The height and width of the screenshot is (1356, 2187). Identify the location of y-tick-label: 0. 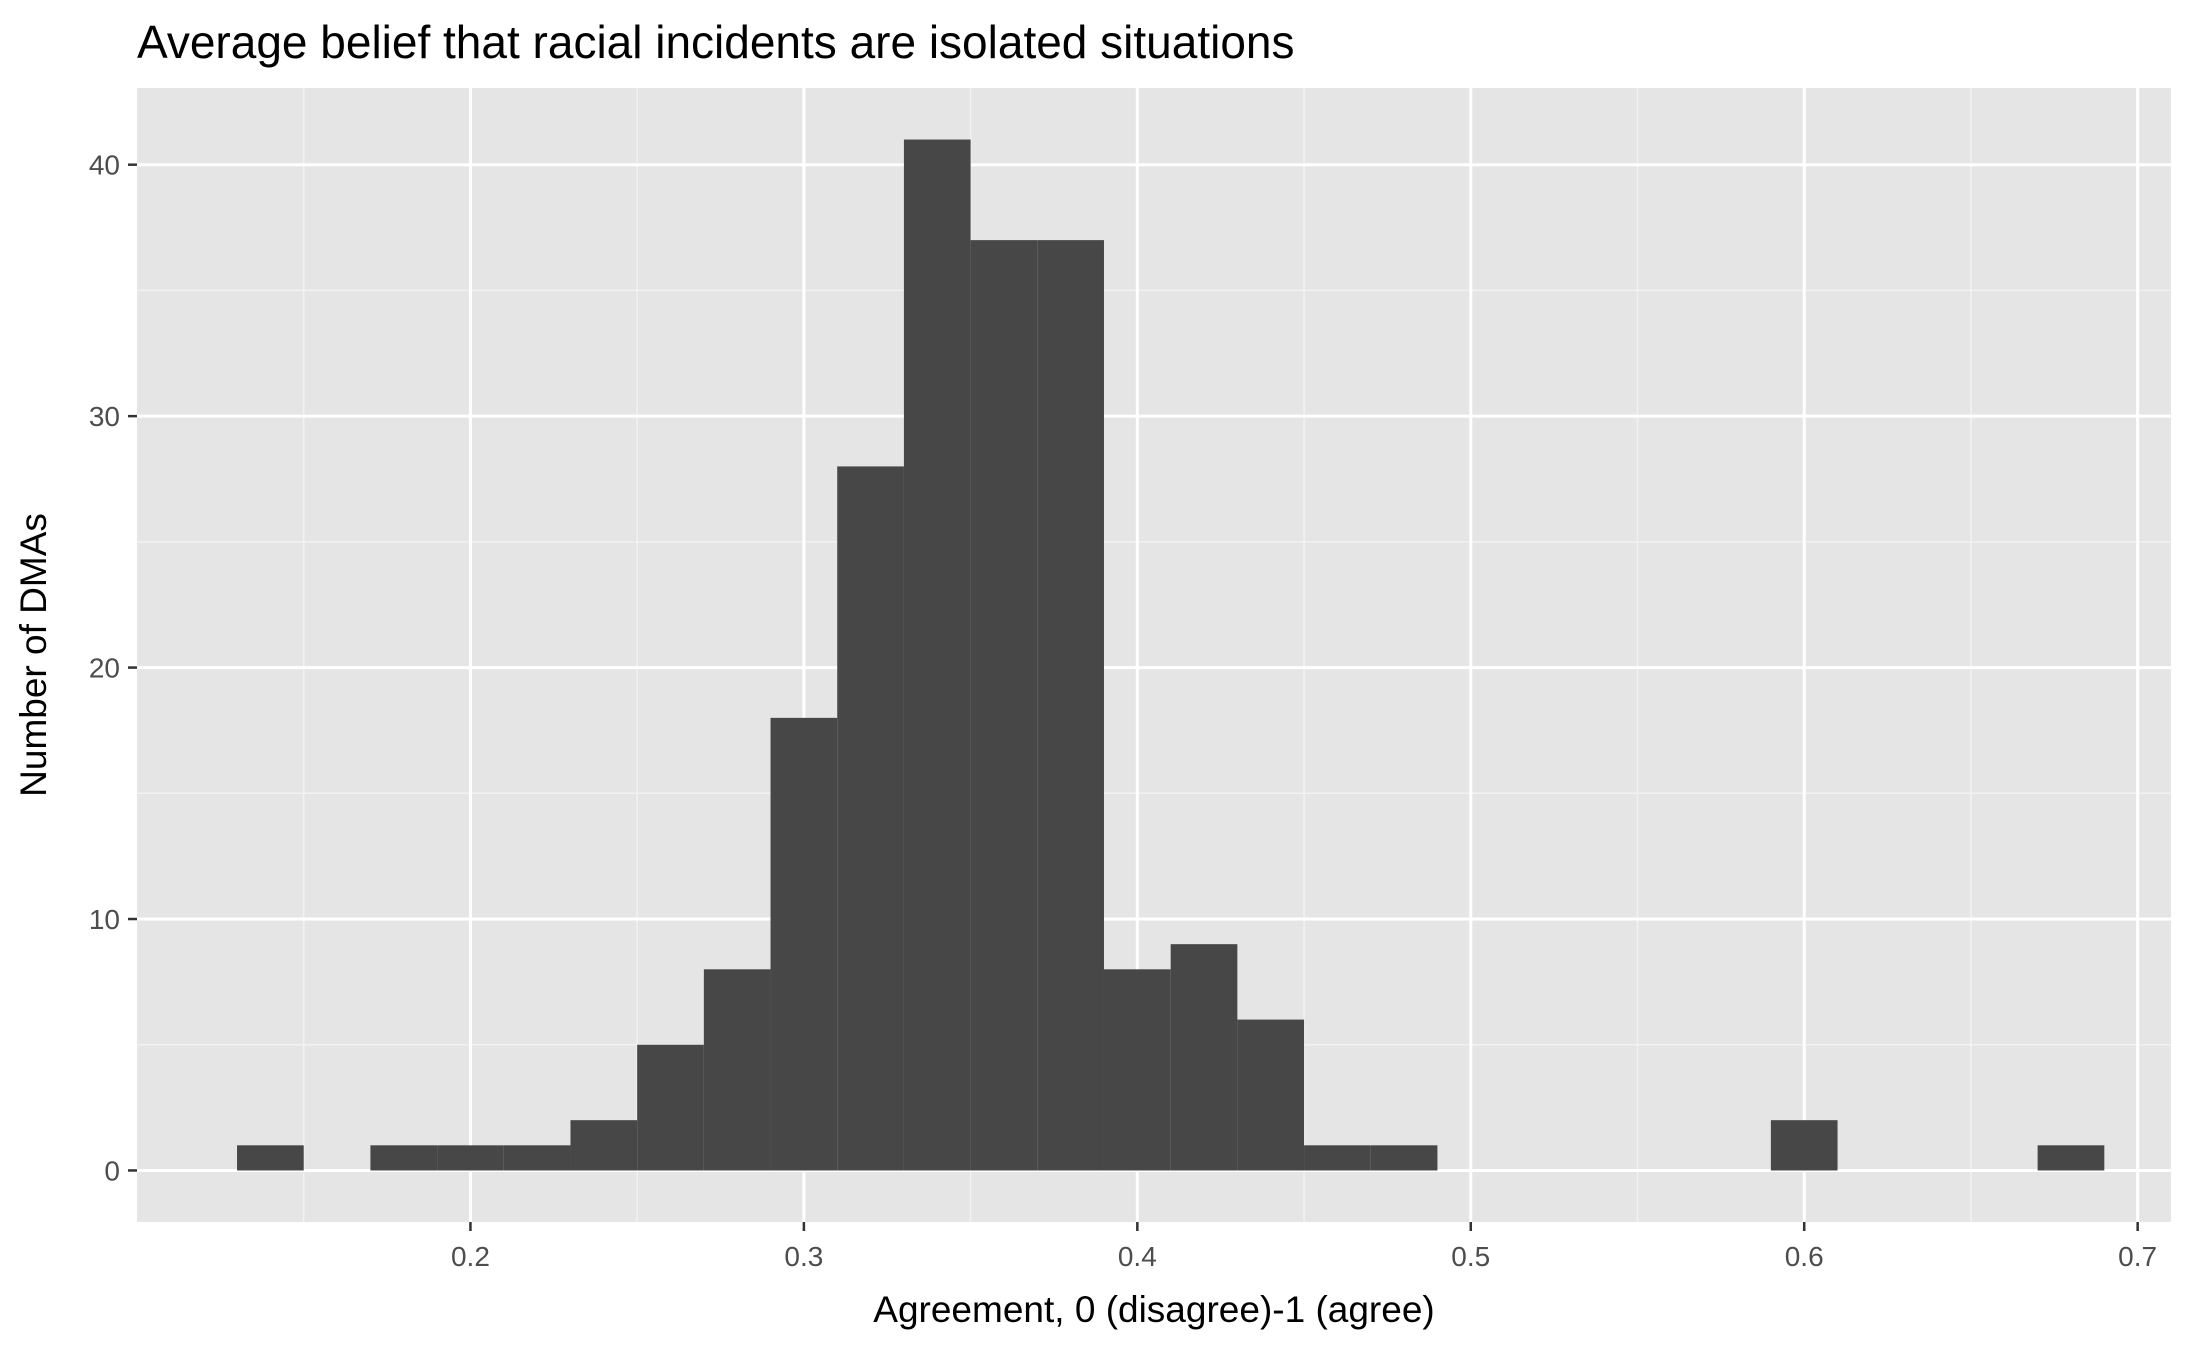
(112, 1170).